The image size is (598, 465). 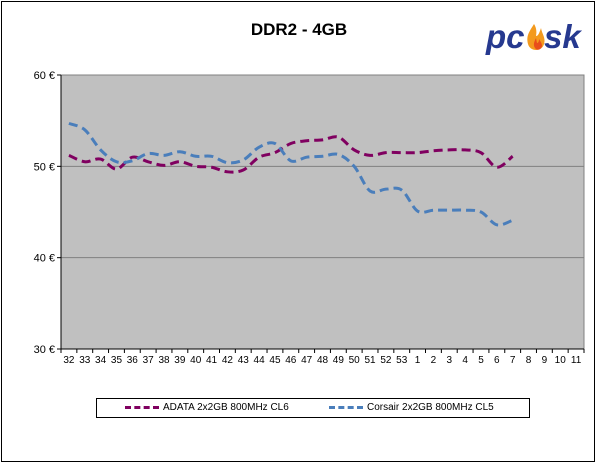 What do you see at coordinates (497, 360) in the screenshot?
I see `x-tick-label: 6` at bounding box center [497, 360].